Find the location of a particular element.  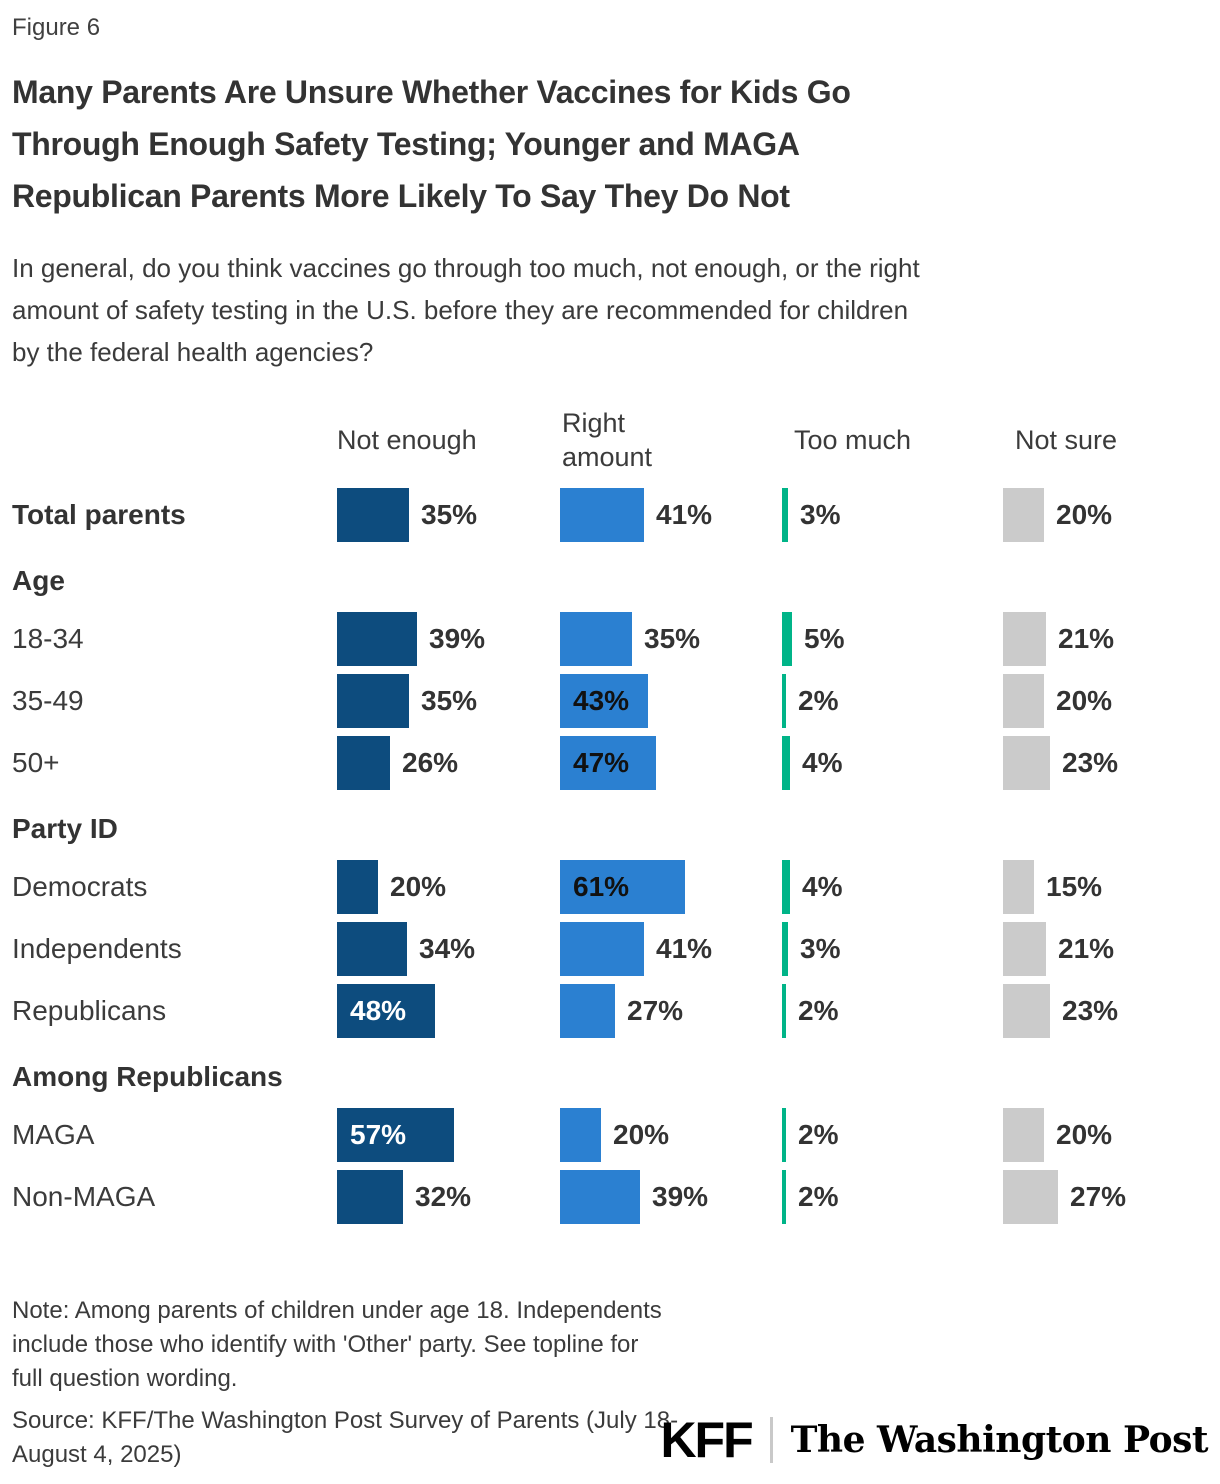

row-label: Republicans is located at coordinates (89, 1010).